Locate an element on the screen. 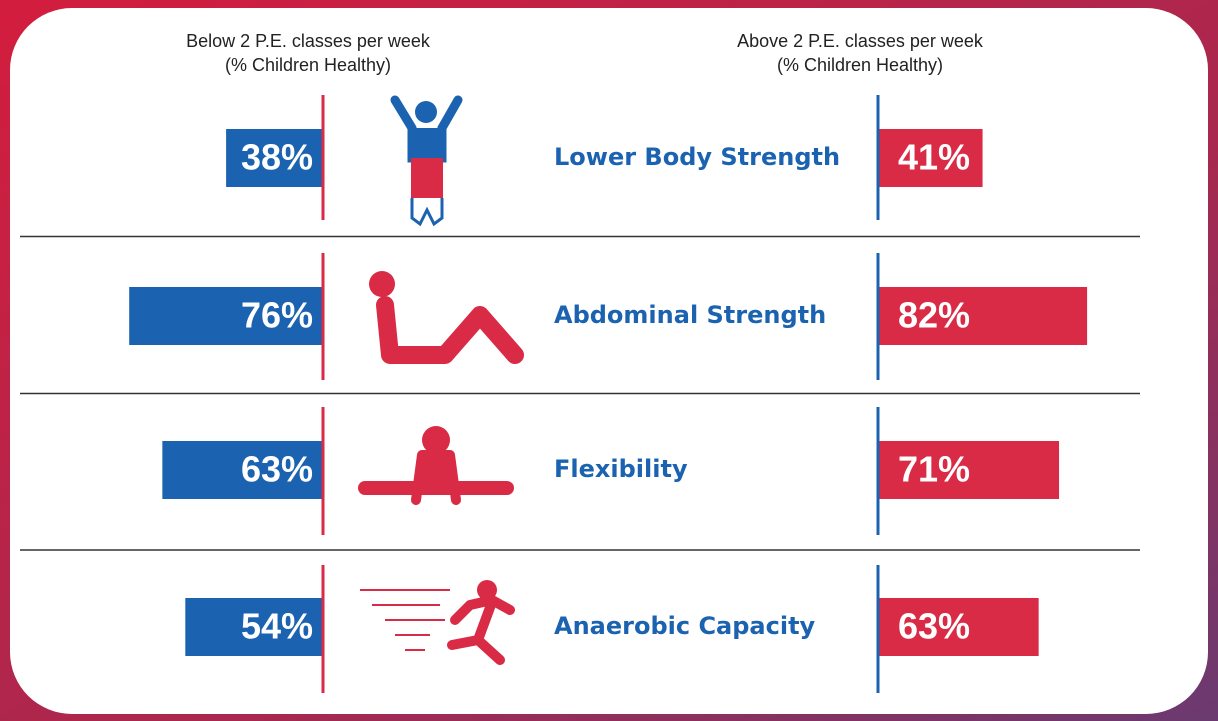 This screenshot has width=1218, height=721. value-label: 82% is located at coordinates (934, 315).